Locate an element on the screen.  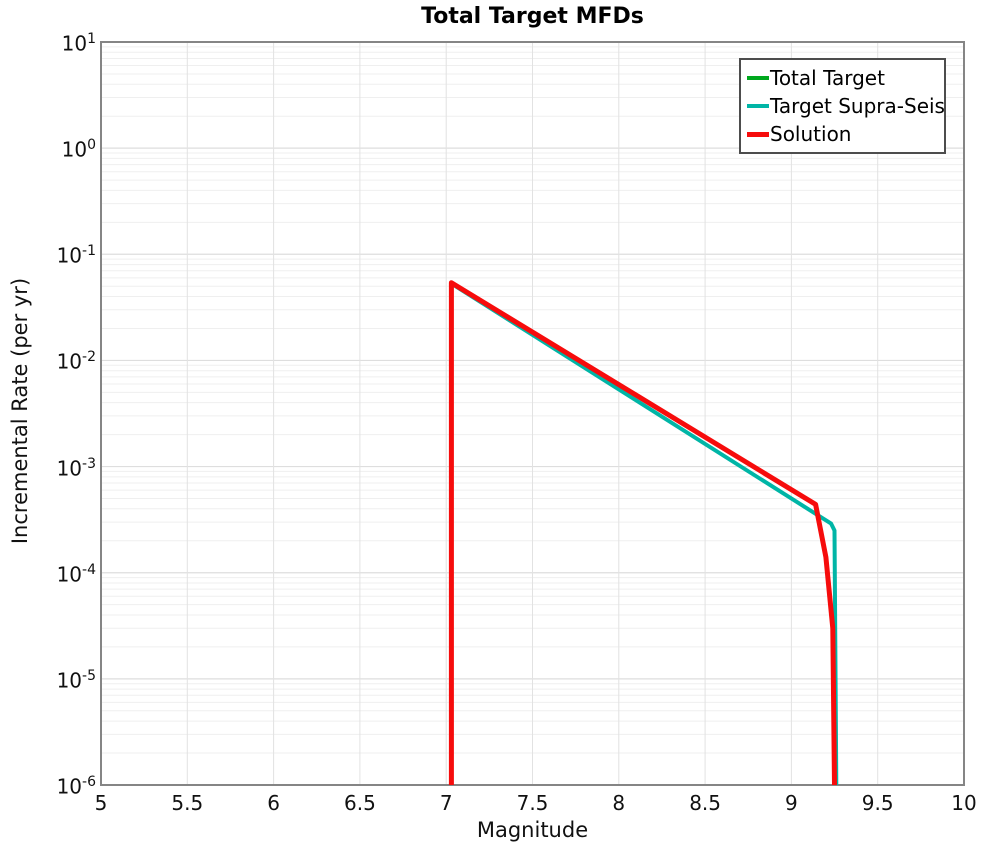
legend-label: Target Supra-Seis is located at coordinates (857, 106).